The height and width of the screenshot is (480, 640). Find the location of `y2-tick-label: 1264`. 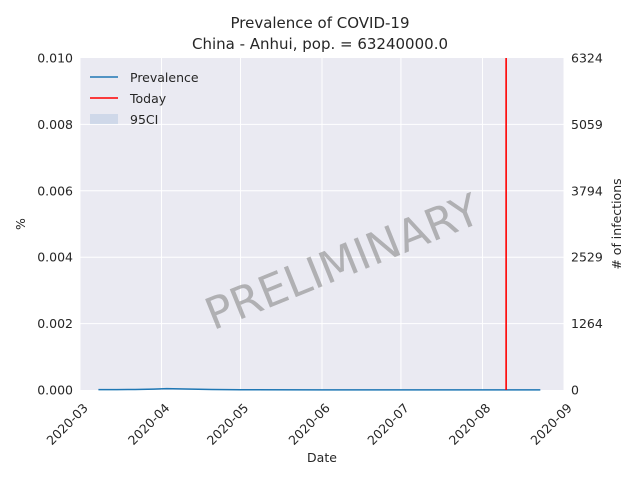

y2-tick-label: 1264 is located at coordinates (587, 323).